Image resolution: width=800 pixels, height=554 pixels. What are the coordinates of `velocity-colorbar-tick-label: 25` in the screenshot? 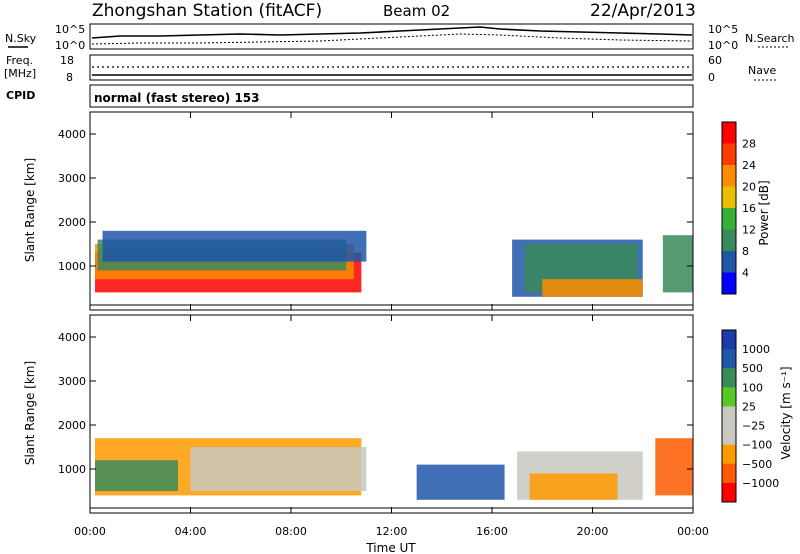 It's located at (749, 406).